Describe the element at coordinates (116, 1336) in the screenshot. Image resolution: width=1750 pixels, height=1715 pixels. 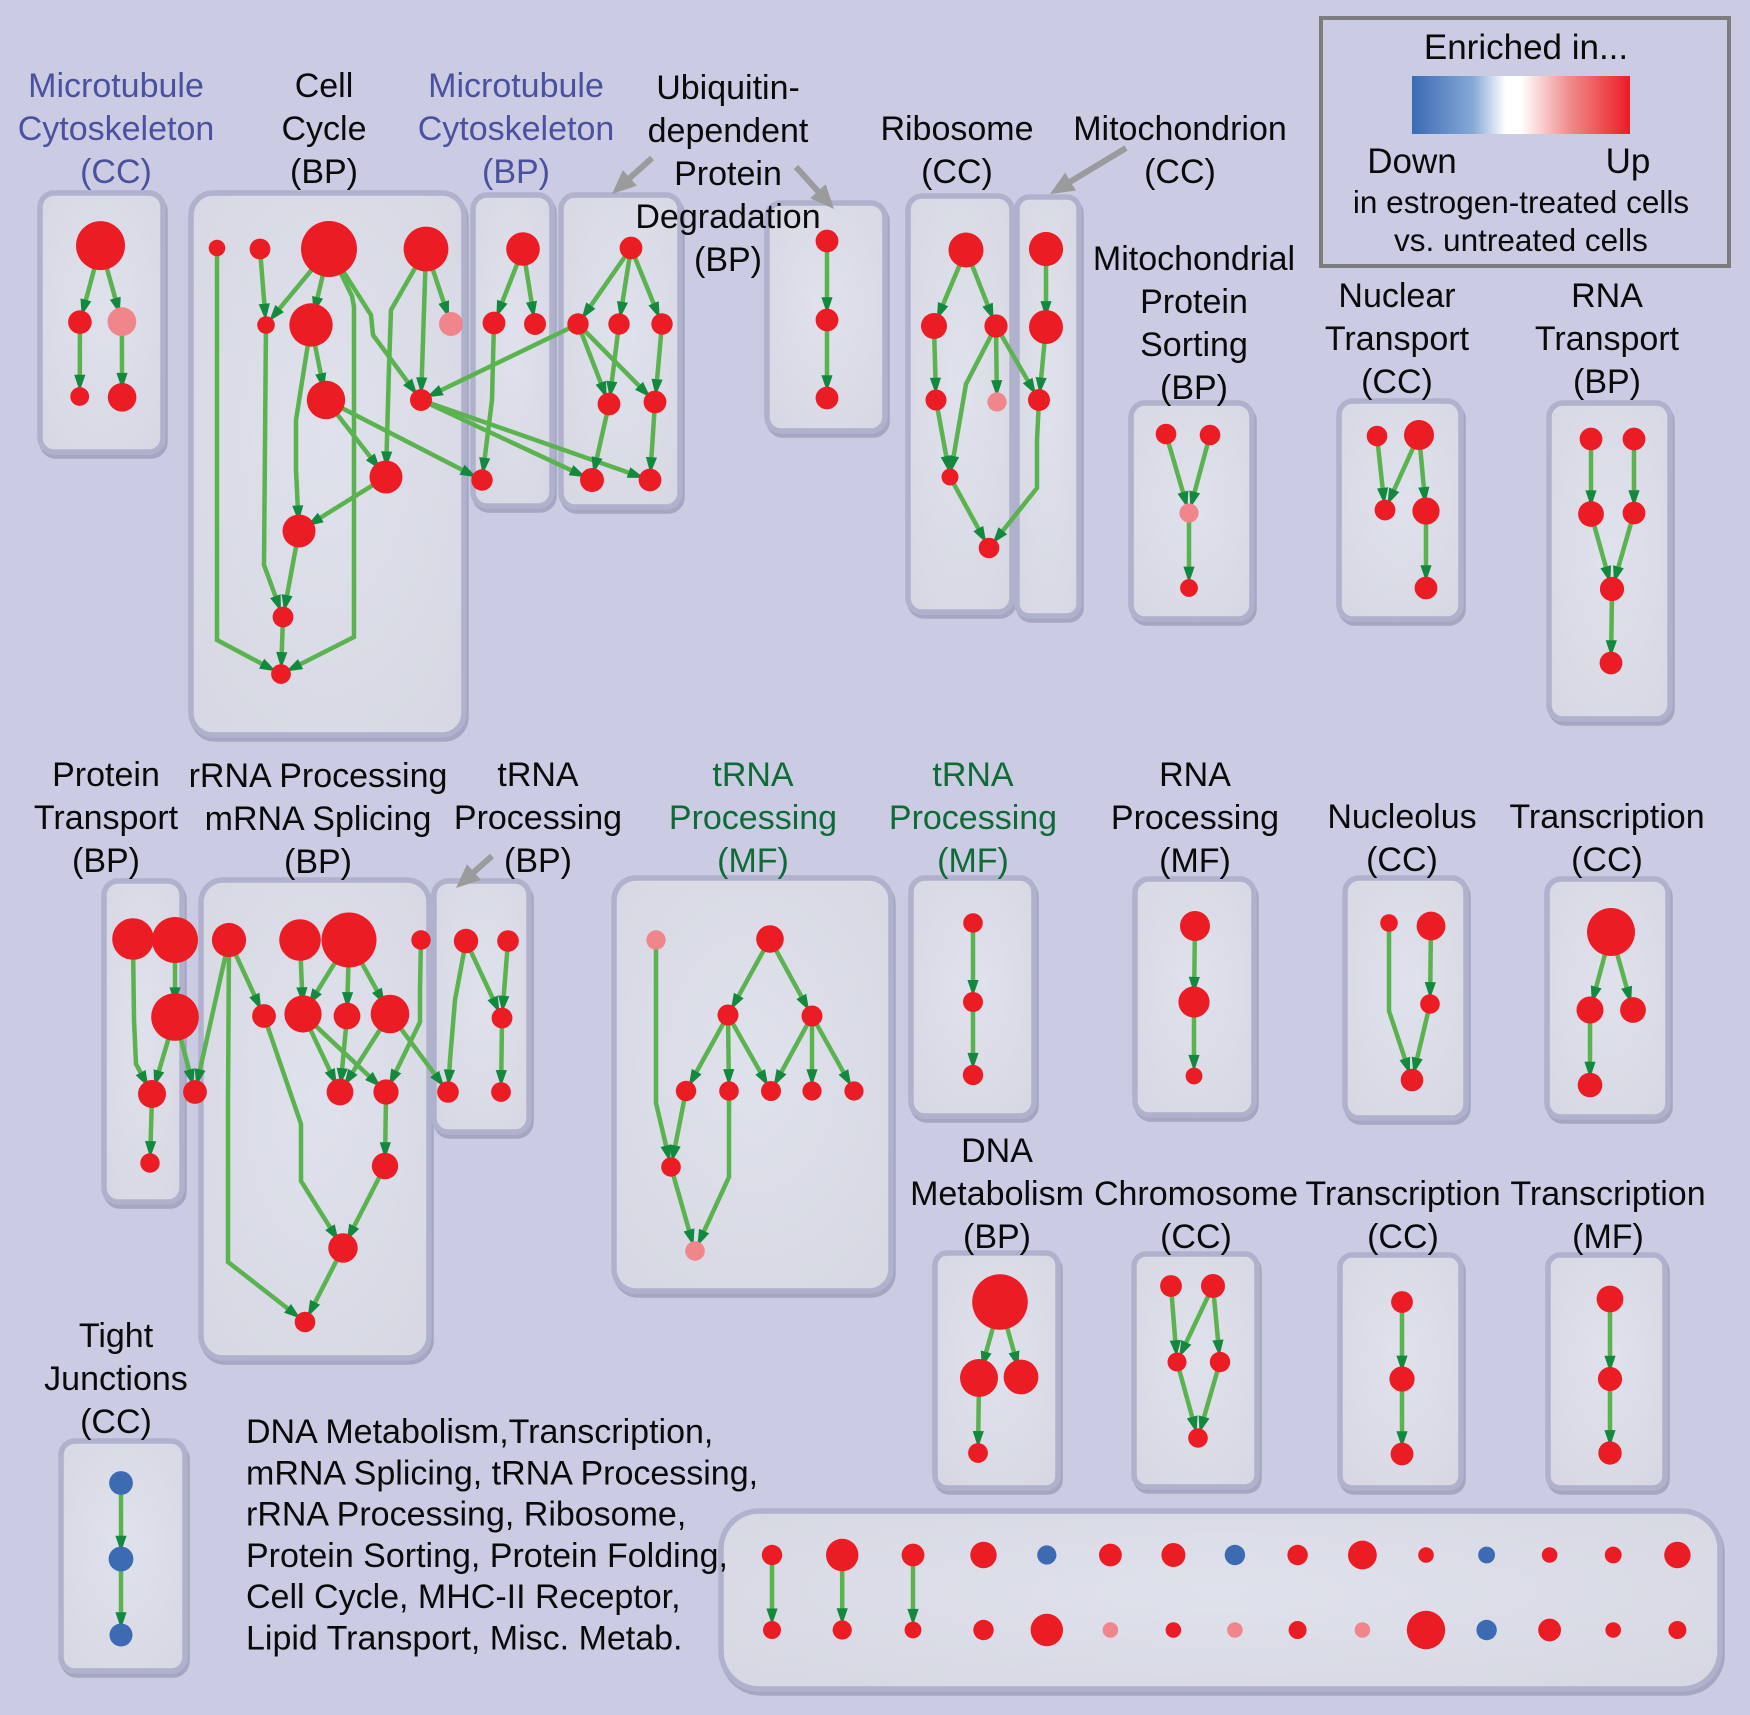
I see `svg-text: Tight` at that location.